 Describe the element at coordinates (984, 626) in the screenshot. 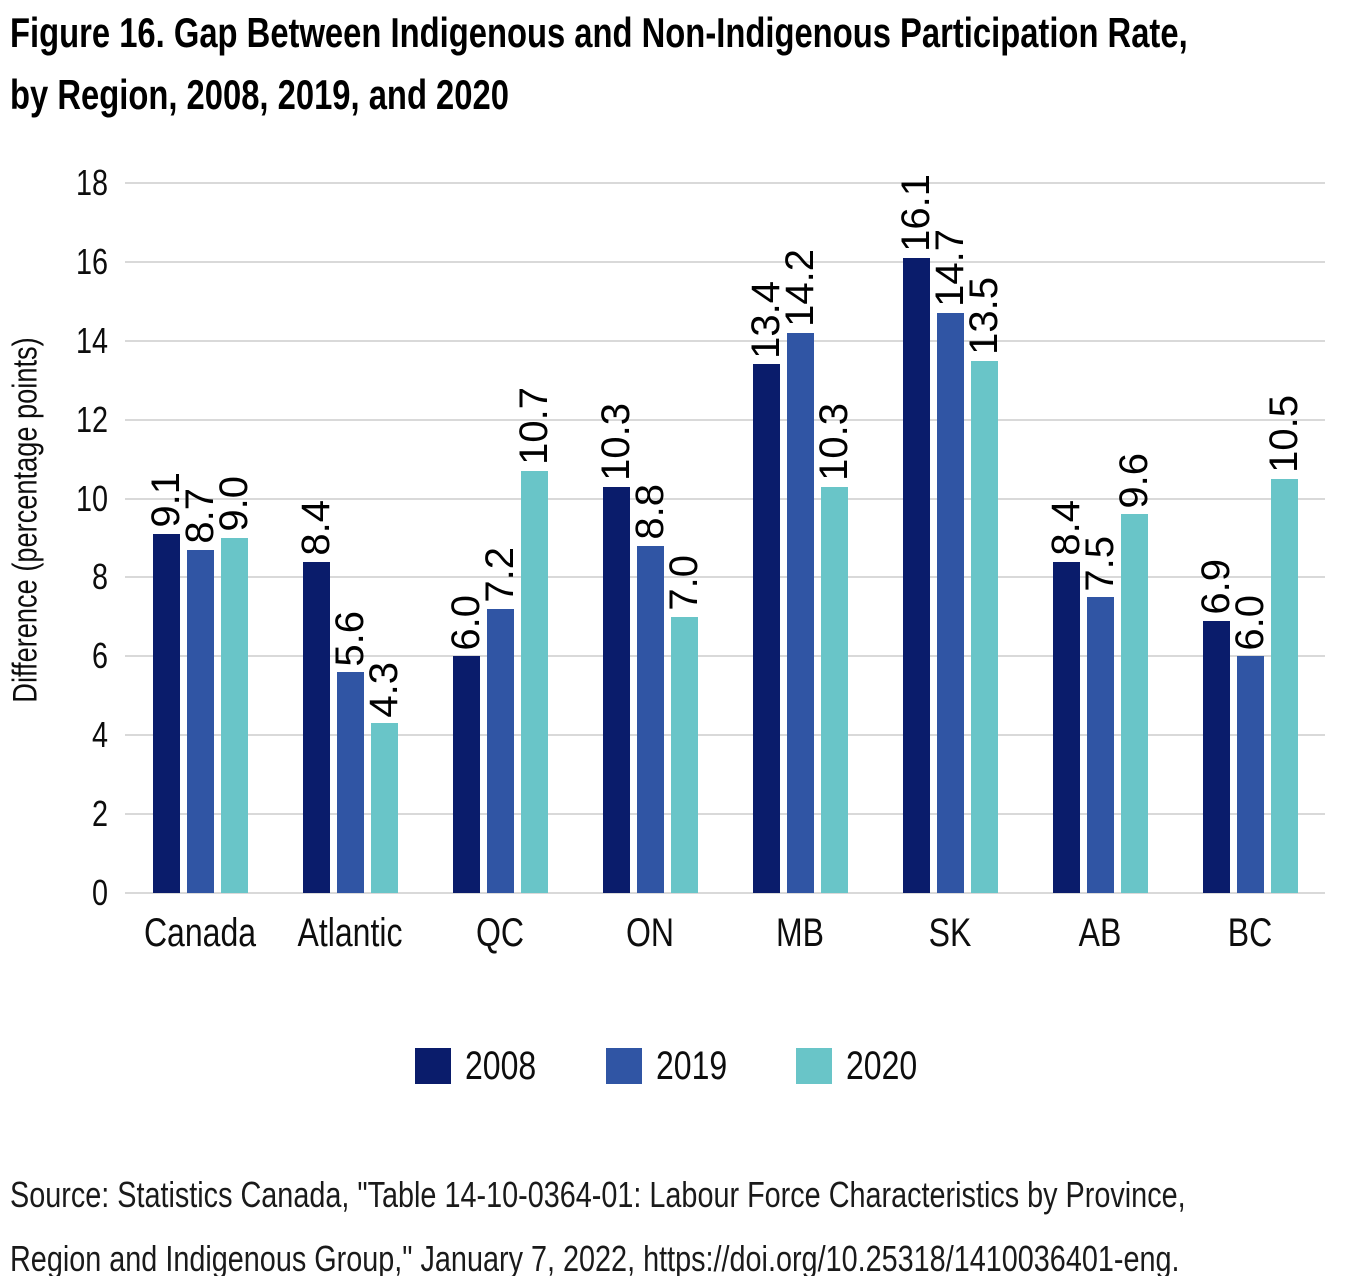

I see `bar-2020-sk` at that location.